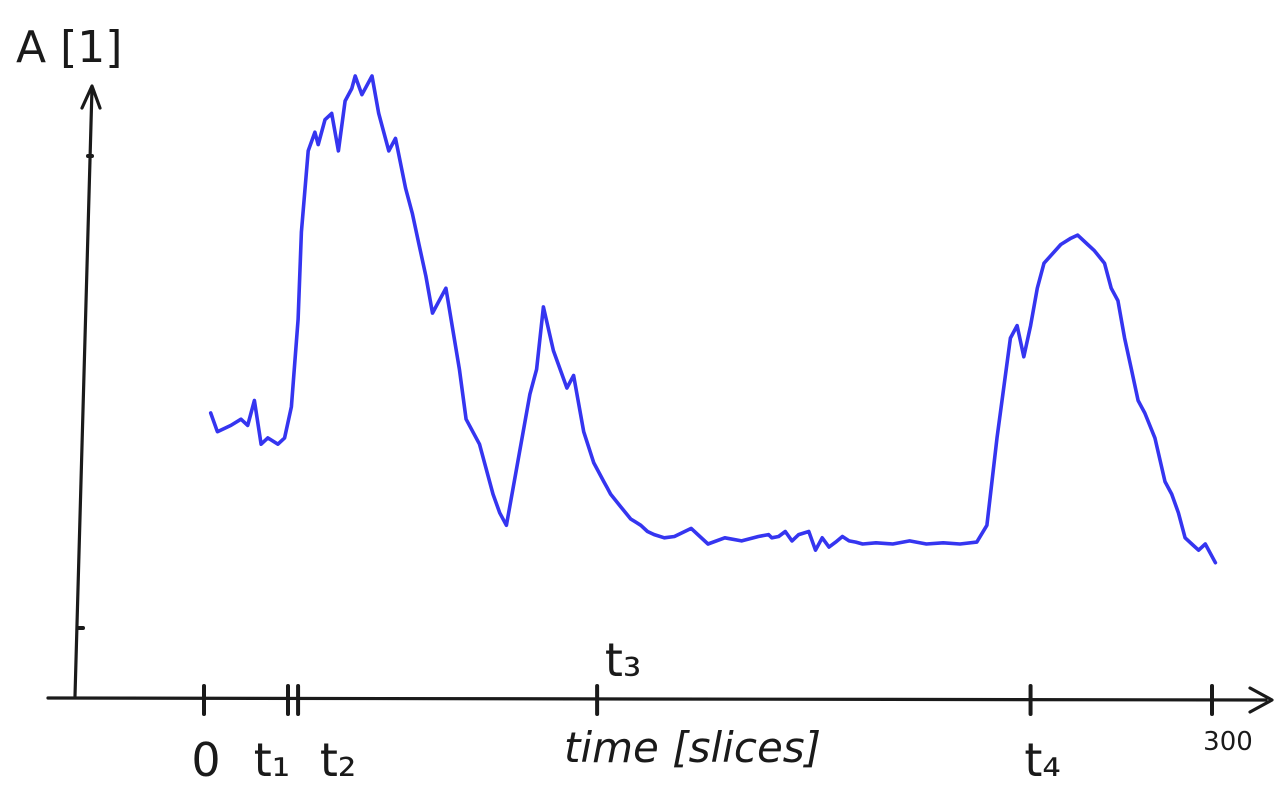 Image resolution: width=1280 pixels, height=786 pixels. What do you see at coordinates (1042, 759) in the screenshot?
I see `x-tick-label: t₄` at bounding box center [1042, 759].